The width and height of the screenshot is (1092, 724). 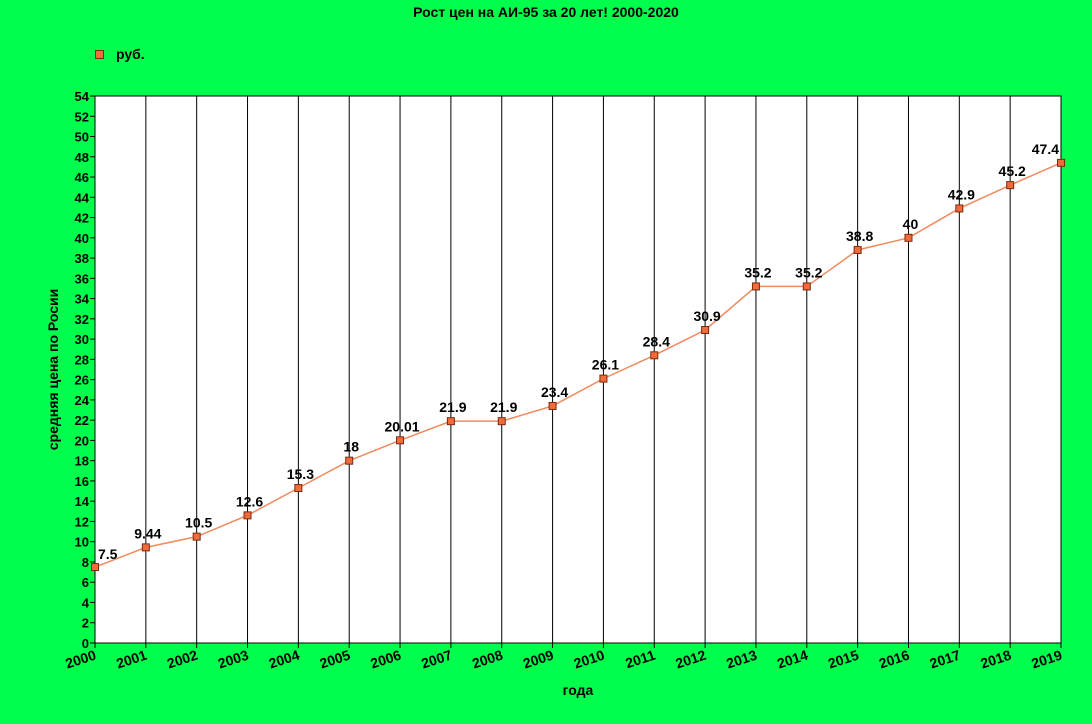 What do you see at coordinates (82, 339) in the screenshot?
I see `y-tick-label: 30` at bounding box center [82, 339].